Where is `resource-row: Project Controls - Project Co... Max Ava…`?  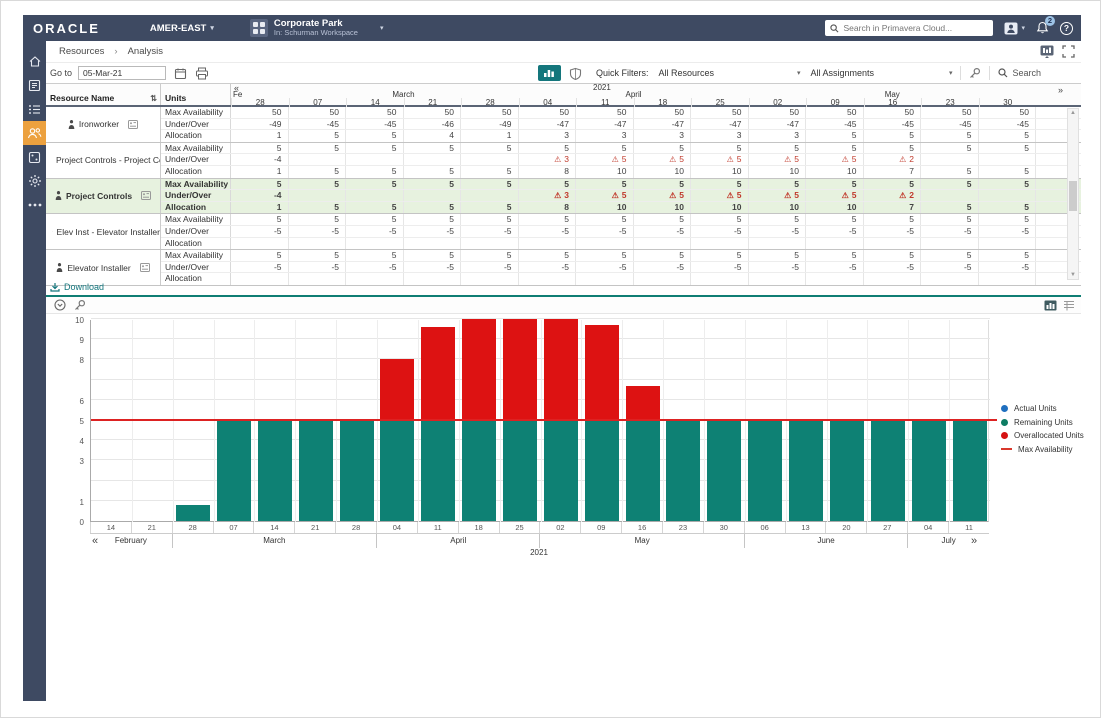 resource-row: Project Controls - Project Co... Max Ava… is located at coordinates (563, 160).